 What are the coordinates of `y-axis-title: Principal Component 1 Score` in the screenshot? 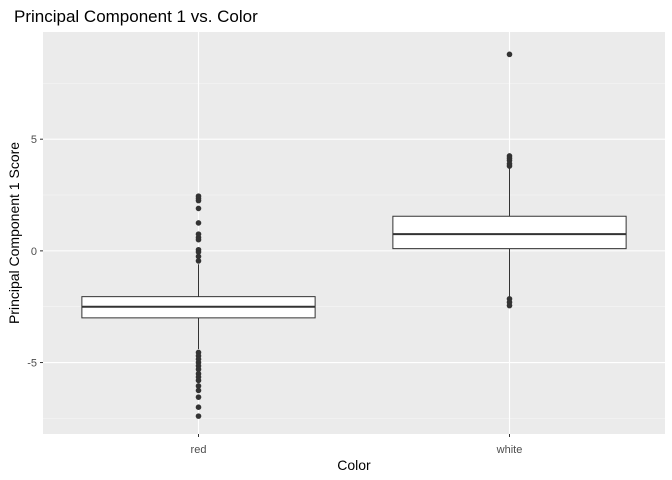 It's located at (14, 233).